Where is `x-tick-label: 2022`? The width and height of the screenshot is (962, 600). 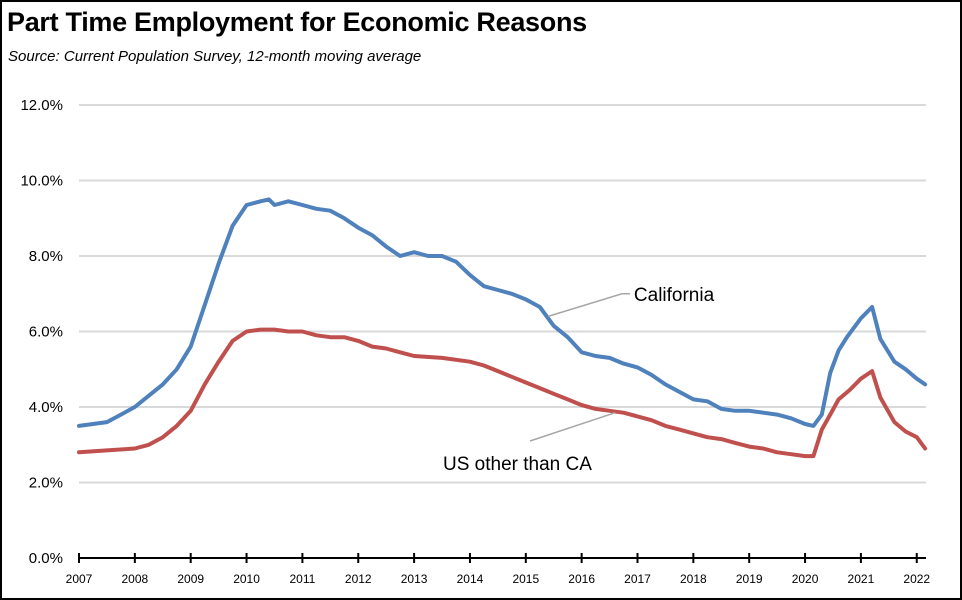 x-tick-label: 2022 is located at coordinates (916, 579).